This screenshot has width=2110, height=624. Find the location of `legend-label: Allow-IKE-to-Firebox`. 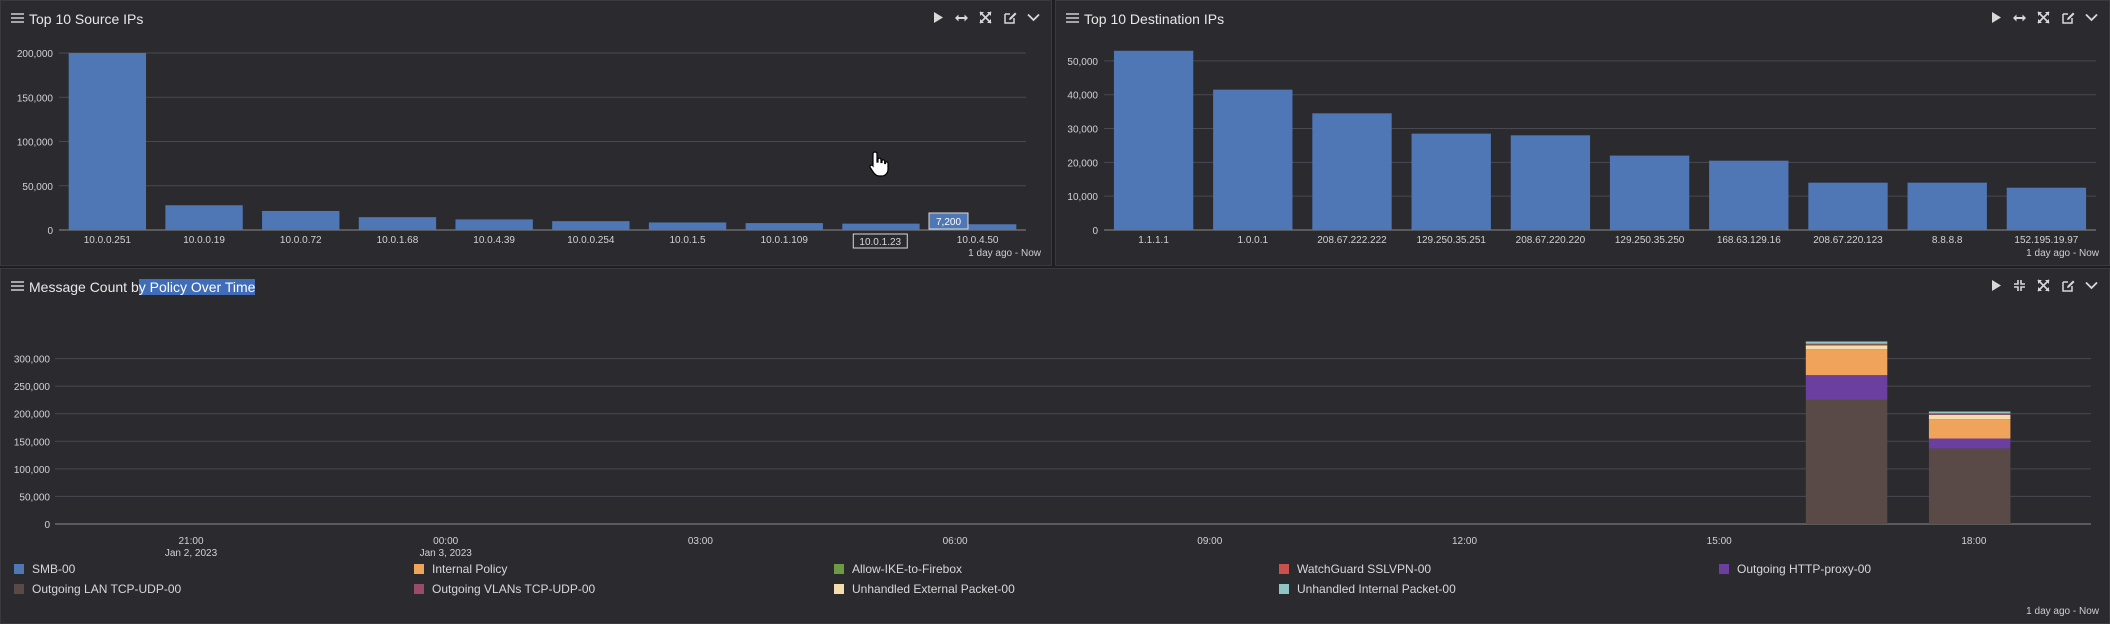

legend-label: Allow-IKE-to-Firebox is located at coordinates (907, 569).